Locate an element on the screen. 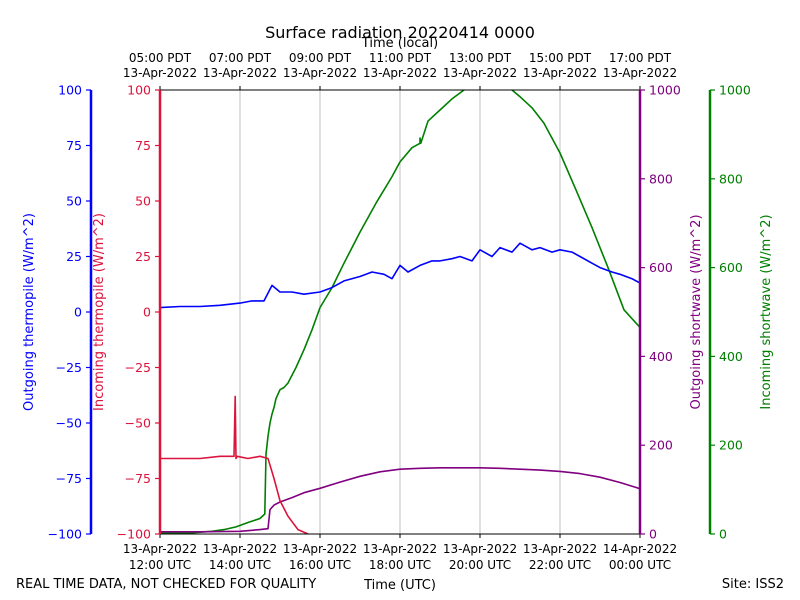  bottom-tick-time-4: 20:00 UTC is located at coordinates (480, 565).